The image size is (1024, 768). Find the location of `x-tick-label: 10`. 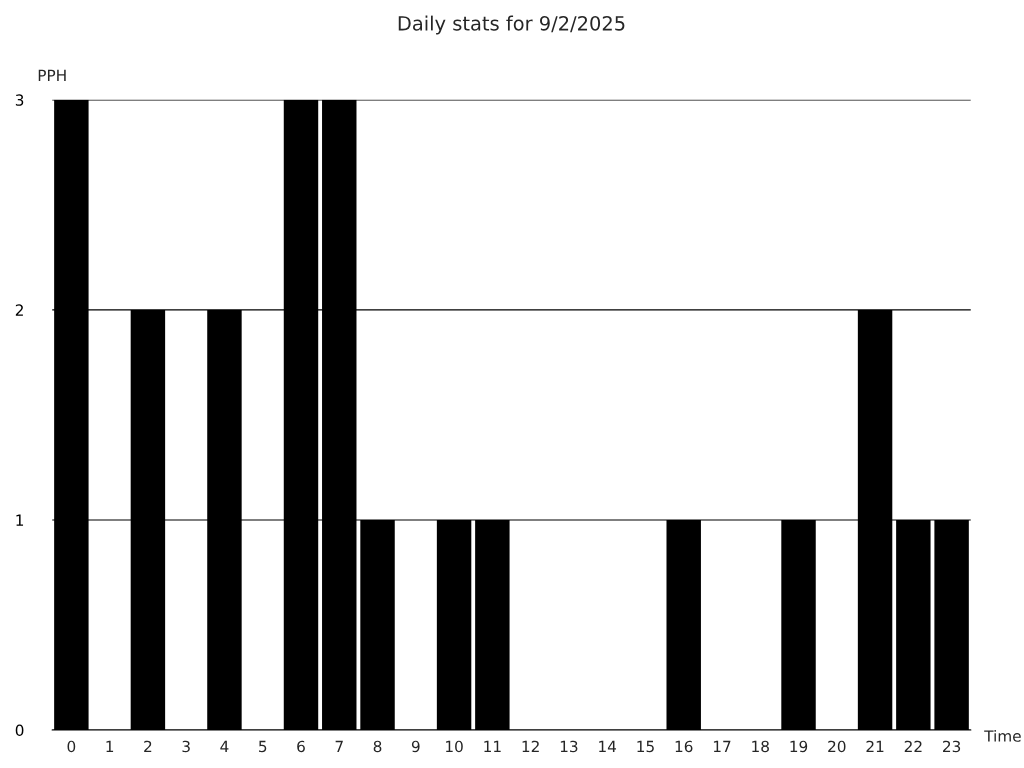

x-tick-label: 10 is located at coordinates (454, 746).